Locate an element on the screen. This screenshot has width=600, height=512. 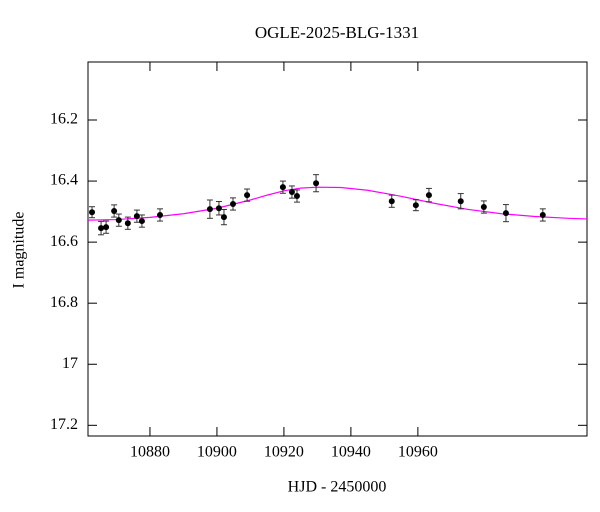
y-tick-label: 16.4 is located at coordinates (64, 180).